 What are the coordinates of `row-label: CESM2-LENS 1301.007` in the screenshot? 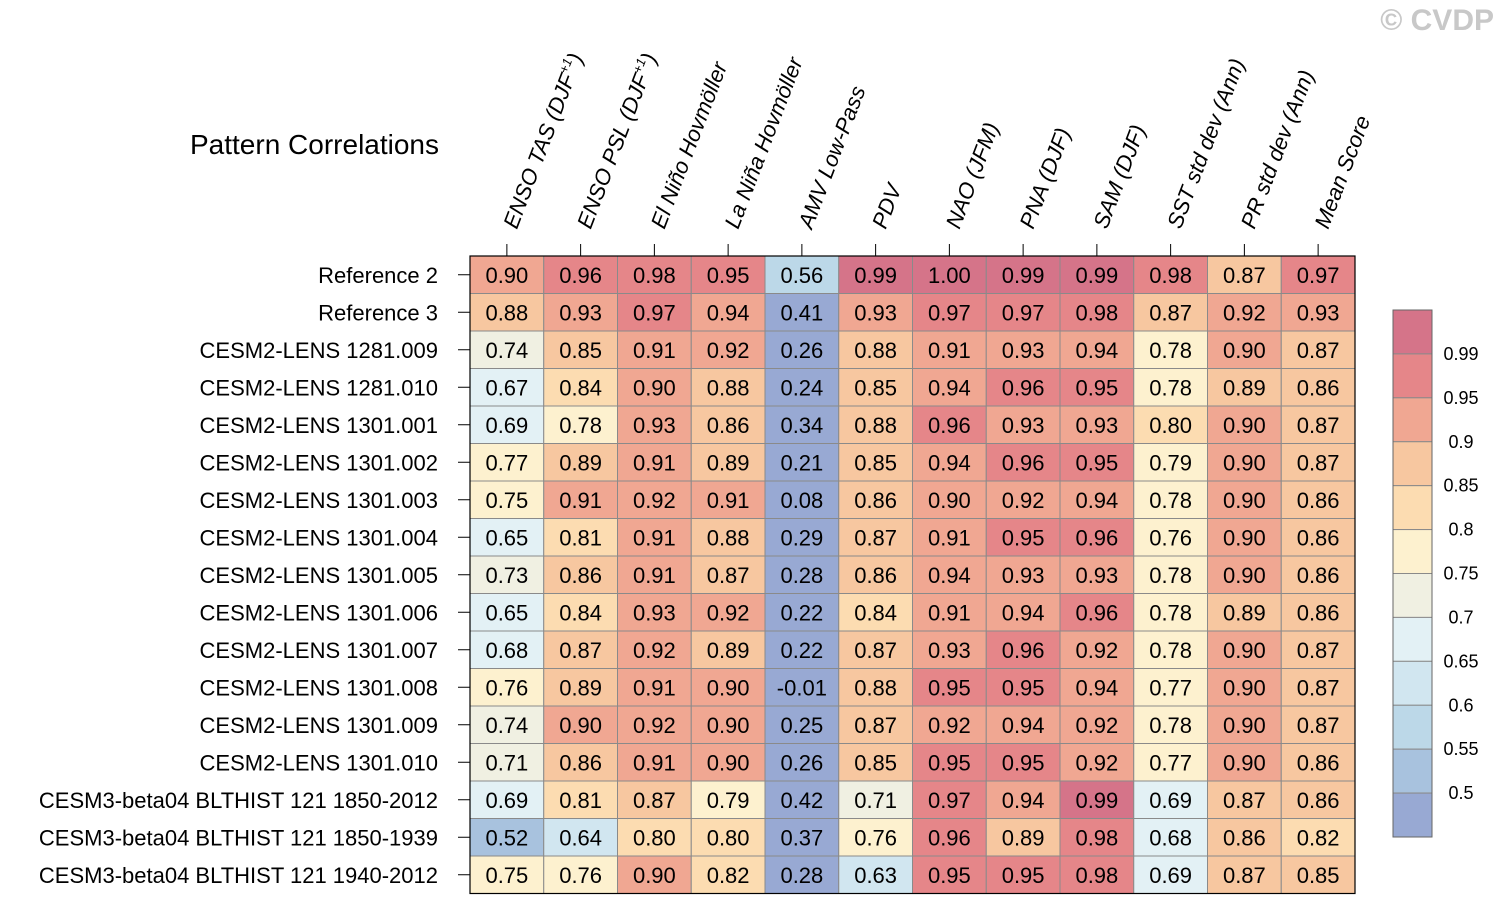 It's located at (319, 650).